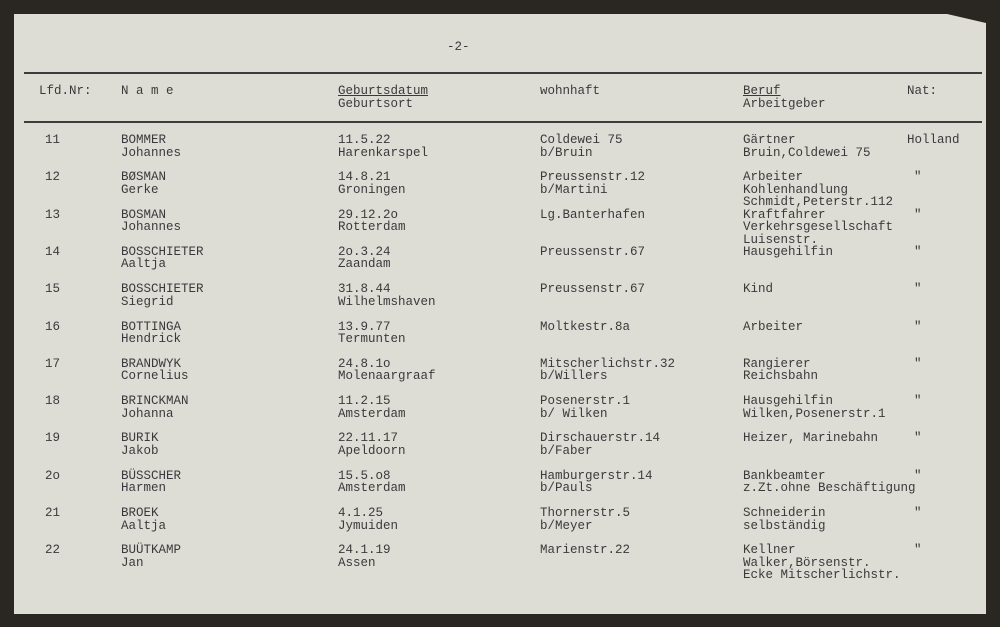  What do you see at coordinates (829, 482) in the screenshot?
I see `occupation-employer: Bankbeamter z.Zt.ohne Beschäftigung` at bounding box center [829, 482].